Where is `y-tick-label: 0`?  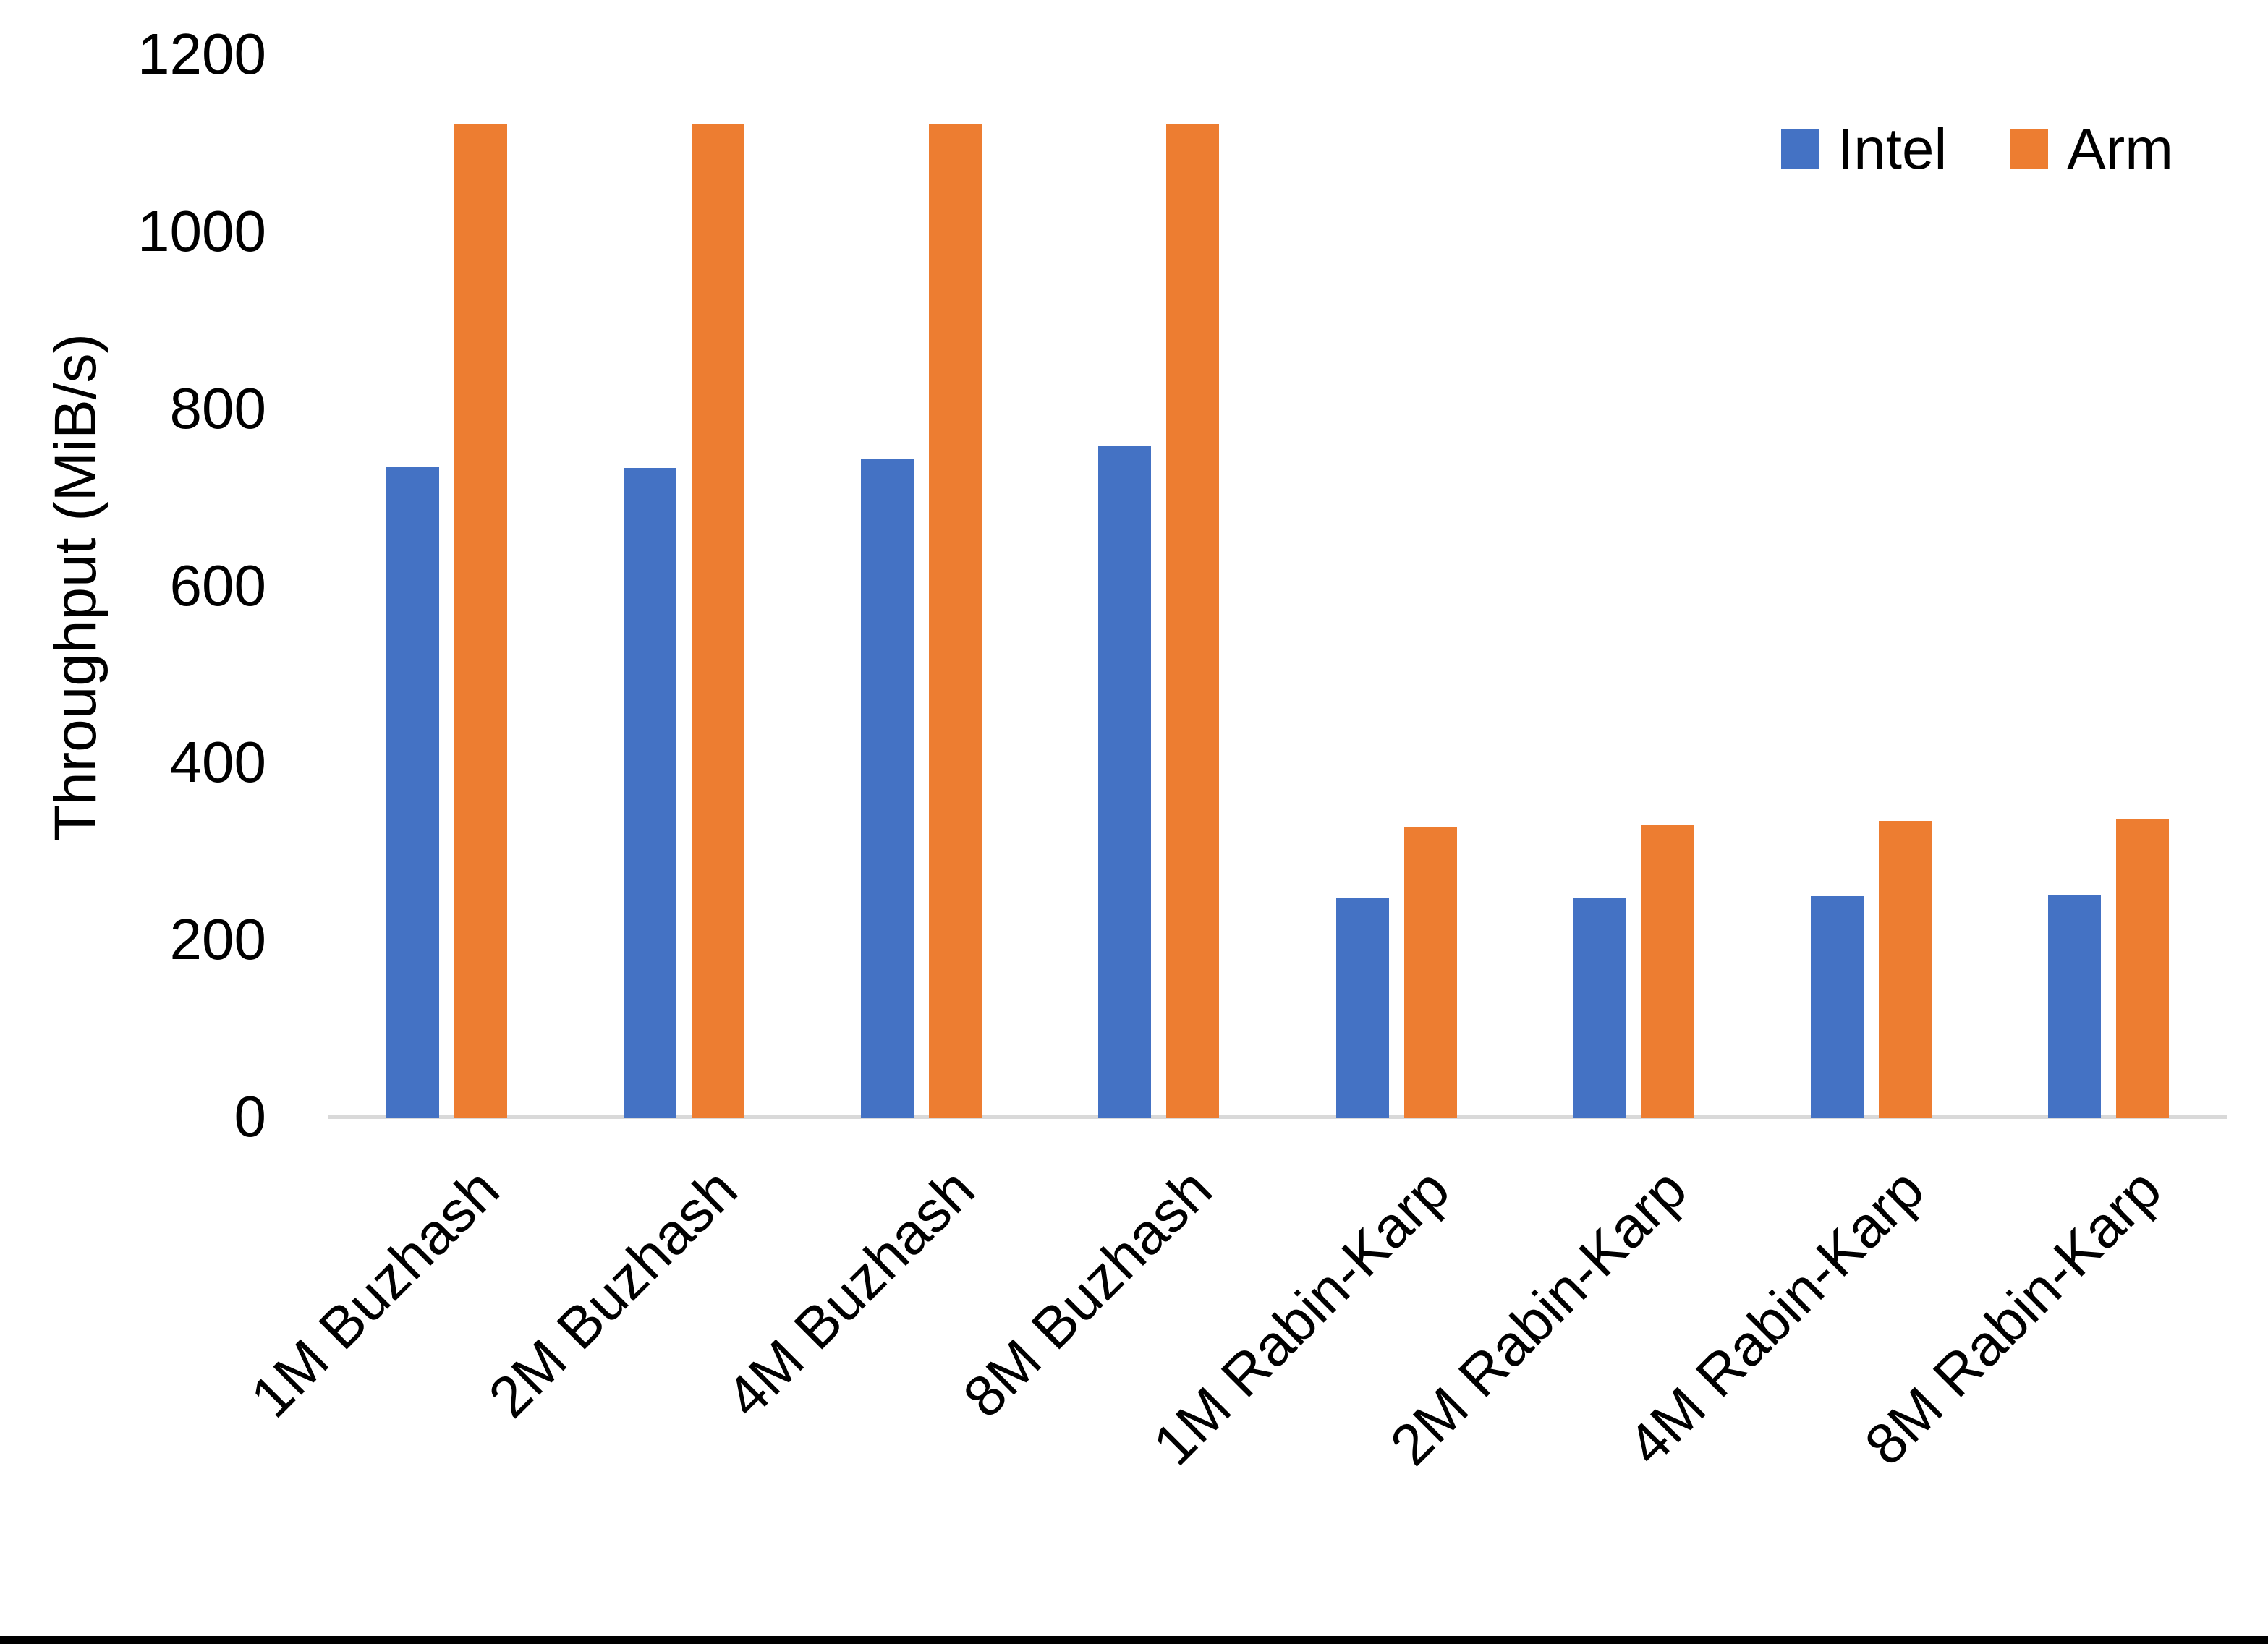 y-tick-label: 0 is located at coordinates (250, 1116).